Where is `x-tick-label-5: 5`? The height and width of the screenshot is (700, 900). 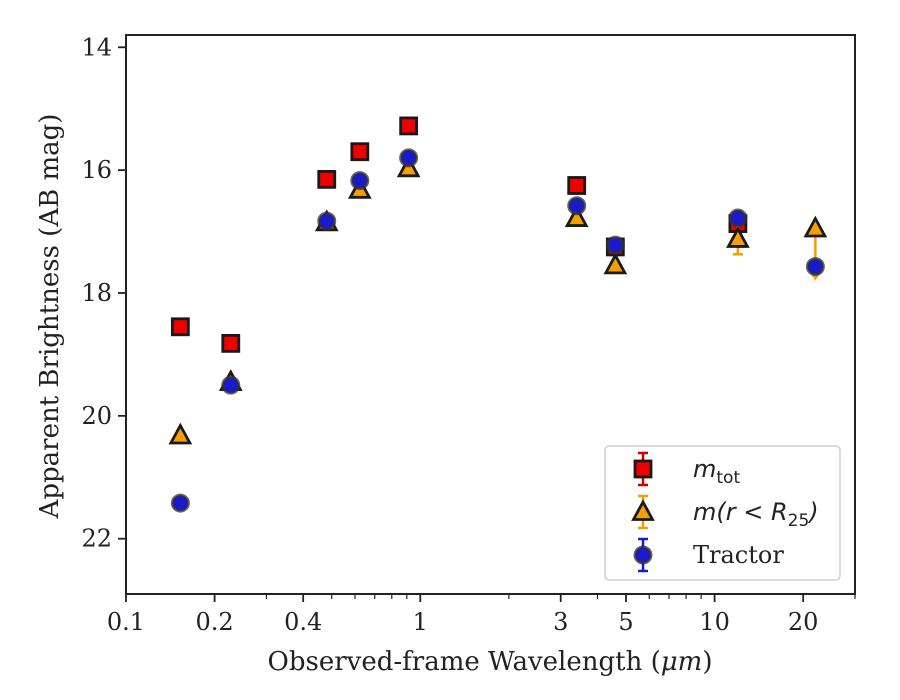
x-tick-label-5: 5 is located at coordinates (625, 622).